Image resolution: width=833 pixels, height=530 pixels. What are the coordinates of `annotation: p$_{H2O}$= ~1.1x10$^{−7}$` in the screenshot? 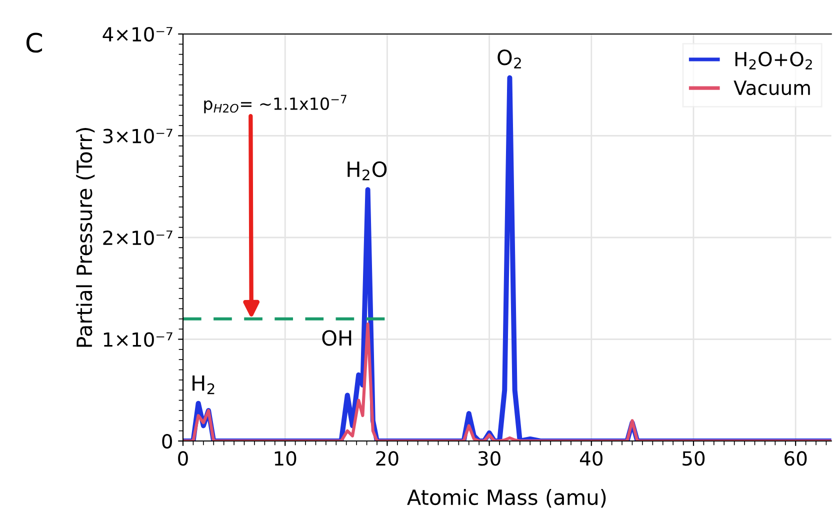 It's located at (275, 104).